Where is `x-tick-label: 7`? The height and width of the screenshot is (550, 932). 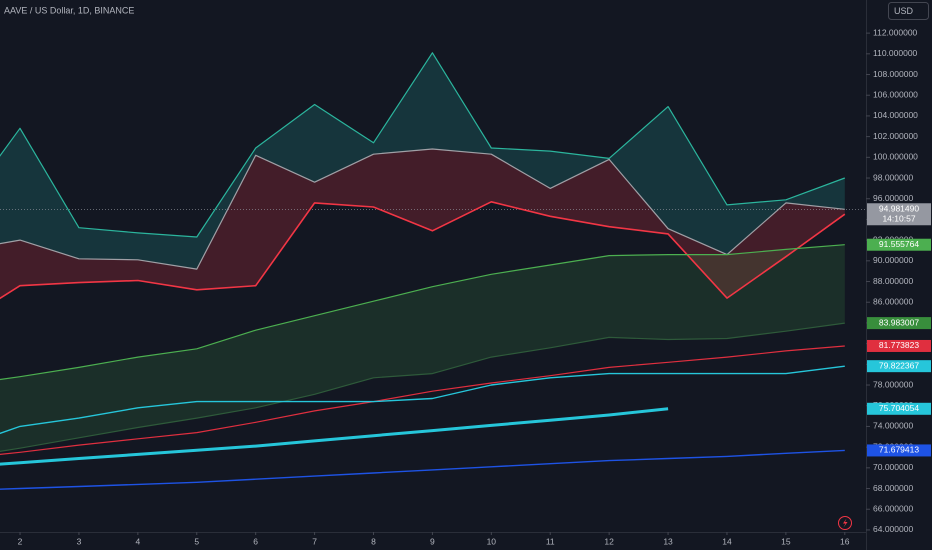
x-tick-label: 7 is located at coordinates (314, 541).